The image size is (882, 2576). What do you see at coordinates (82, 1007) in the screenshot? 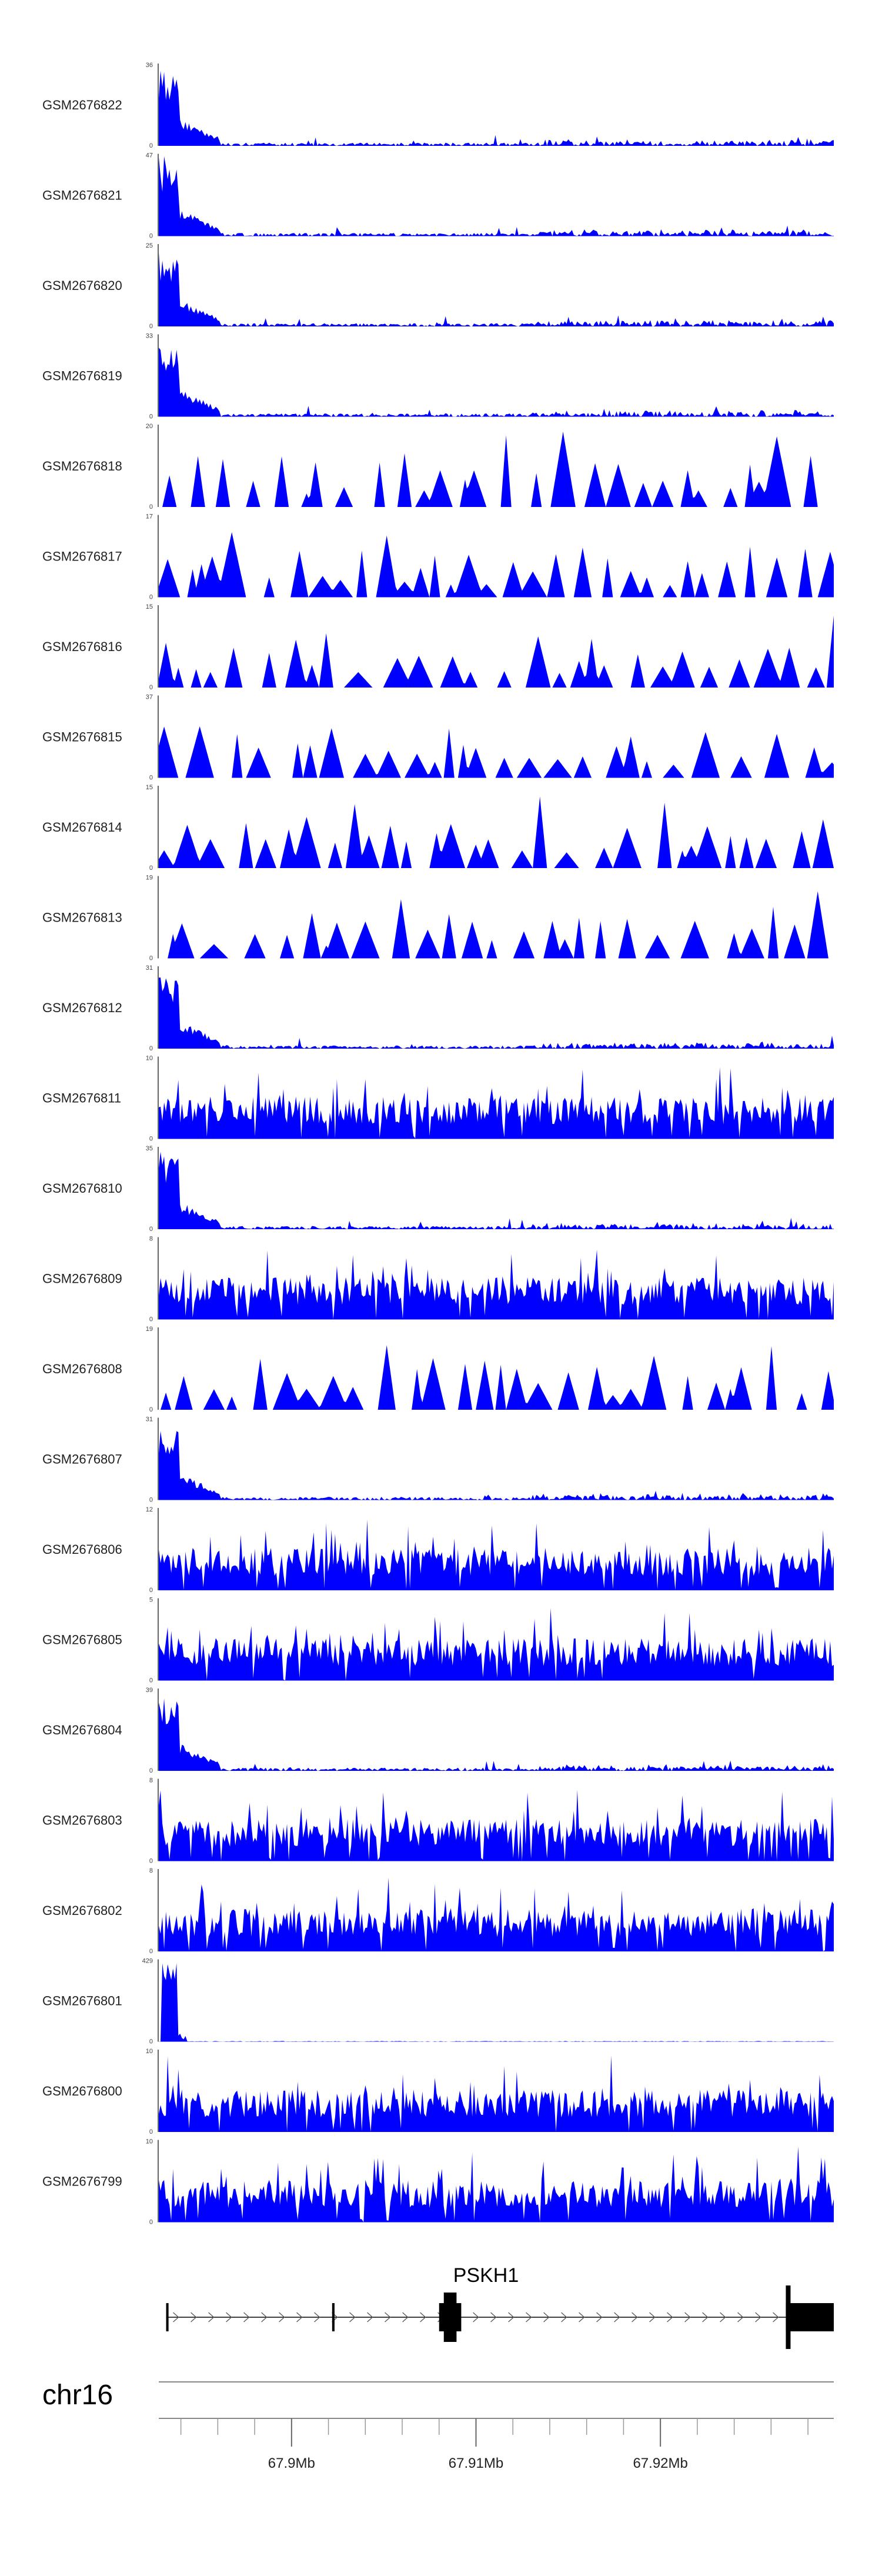
I see `track-label: GSM2676812` at bounding box center [82, 1007].